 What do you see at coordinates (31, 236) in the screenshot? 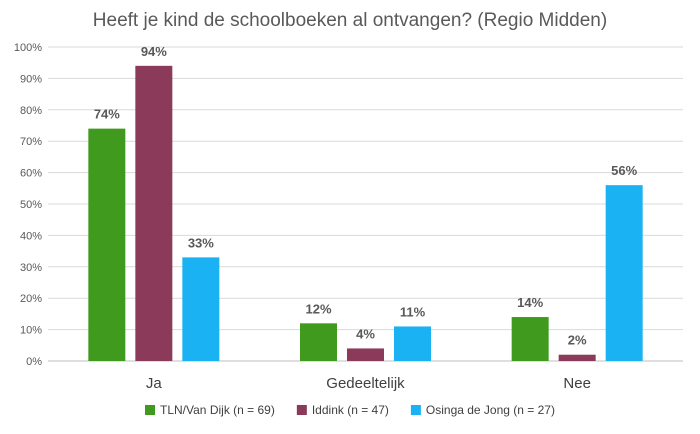
I see `y-tick-label: 40%` at bounding box center [31, 236].